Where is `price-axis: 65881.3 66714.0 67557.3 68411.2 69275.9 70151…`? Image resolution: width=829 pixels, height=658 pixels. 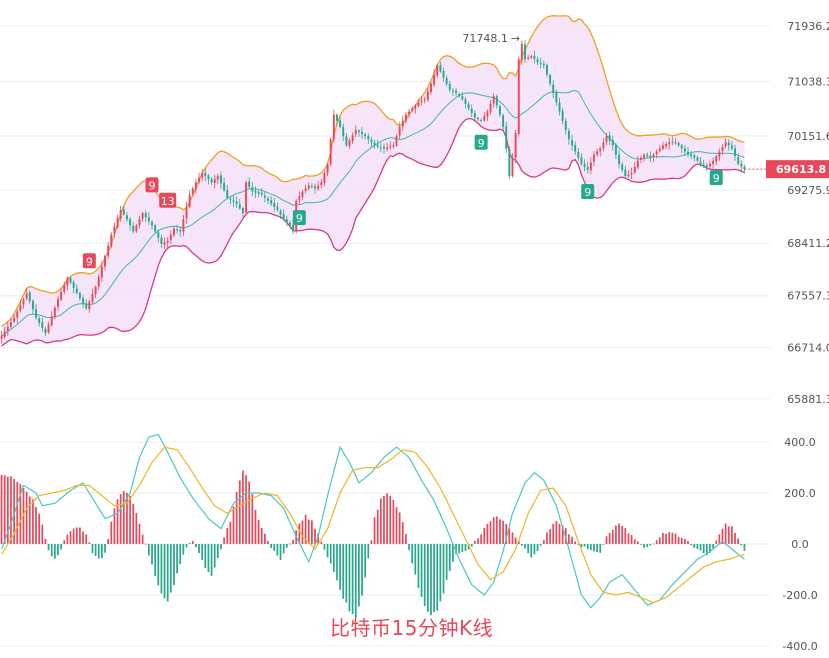 price-axis: 65881.3 66714.0 67557.3 68411.2 69275.9 70151… is located at coordinates (808, 213).